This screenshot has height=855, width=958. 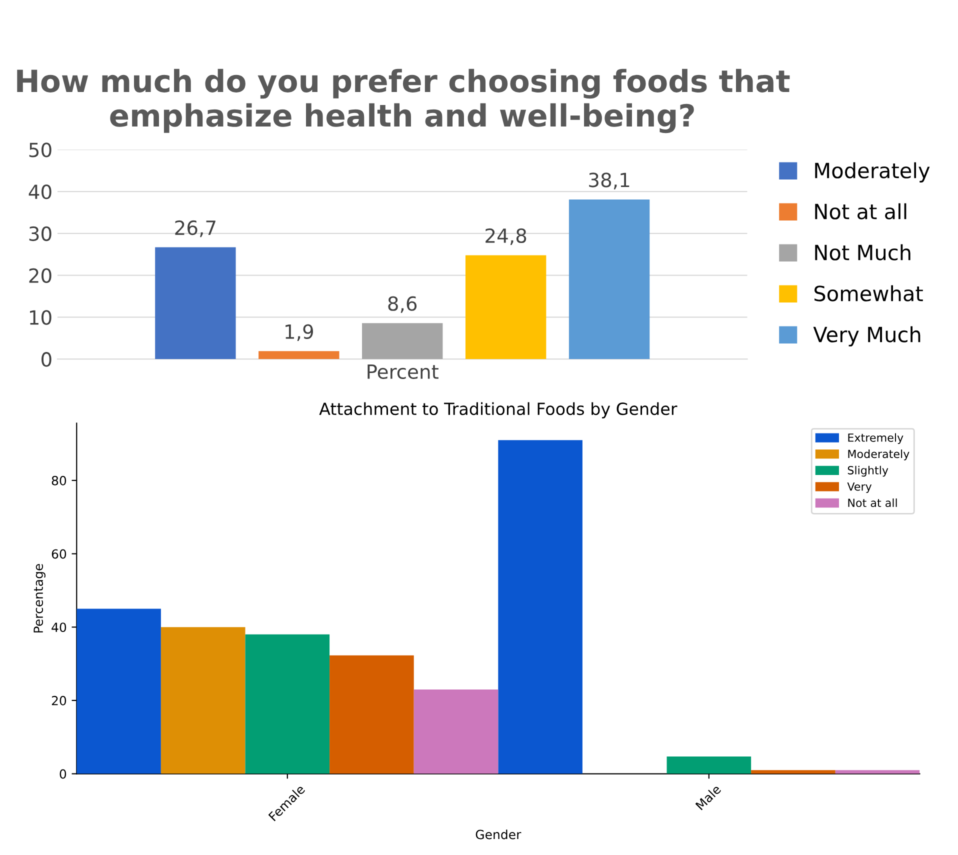 What do you see at coordinates (862, 252) in the screenshot?
I see `legend-label: Not Much` at bounding box center [862, 252].